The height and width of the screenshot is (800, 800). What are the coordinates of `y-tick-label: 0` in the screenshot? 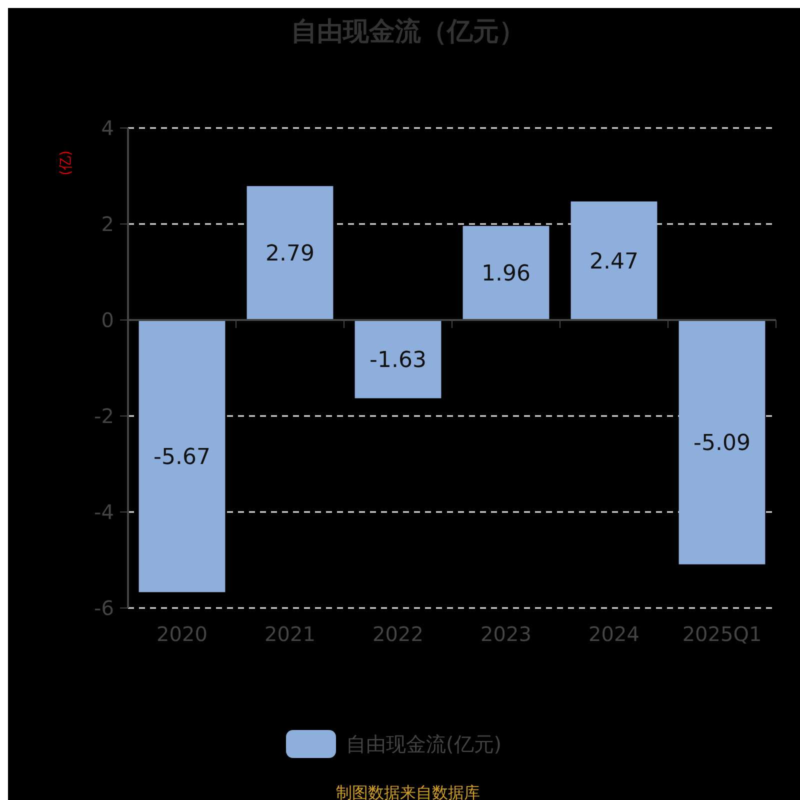 It's located at (107, 320).